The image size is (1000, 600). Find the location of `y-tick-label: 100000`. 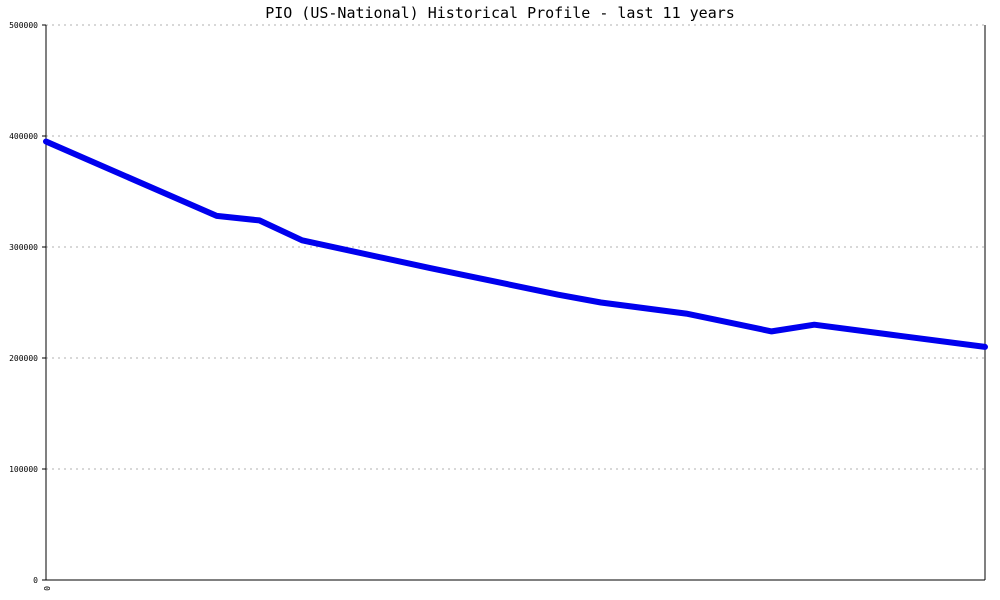

y-tick-label: 100000 is located at coordinates (23, 469).